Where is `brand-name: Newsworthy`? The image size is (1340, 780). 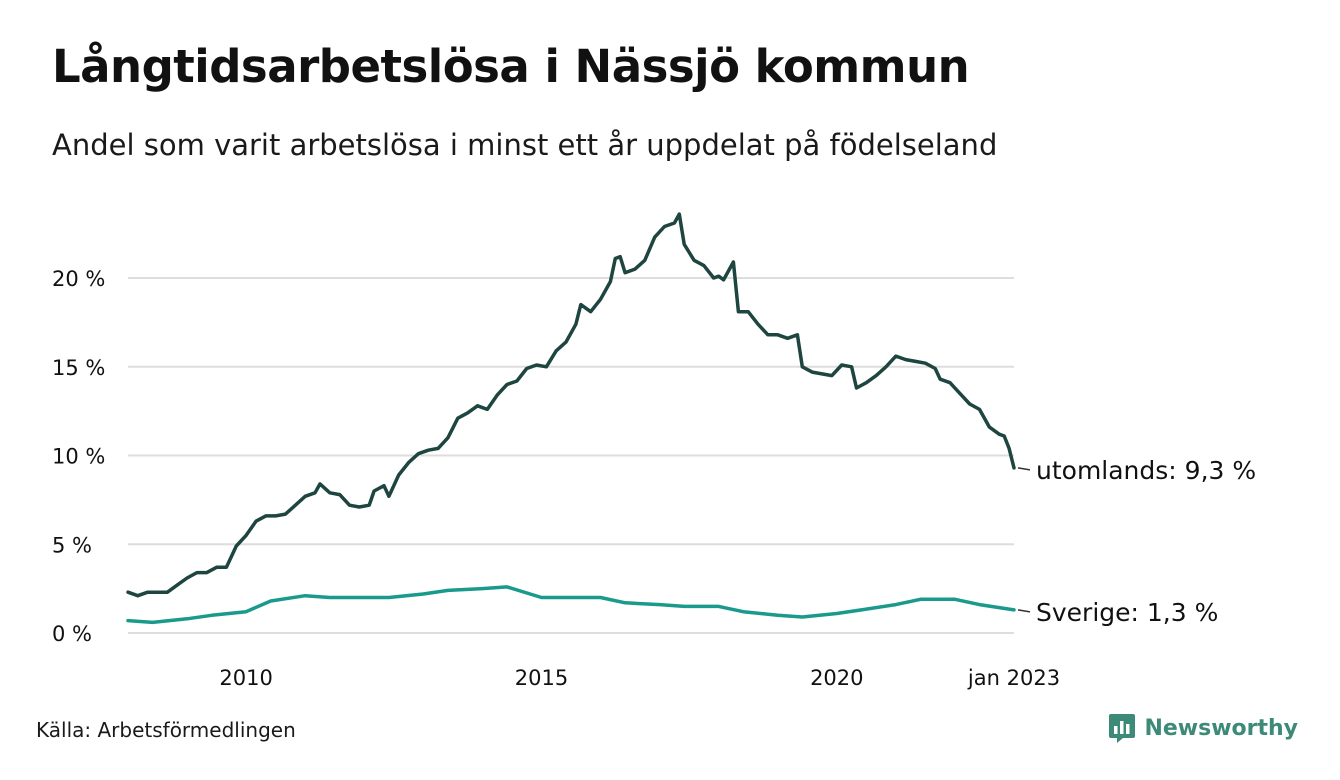
brand-name: Newsworthy is located at coordinates (1221, 728).